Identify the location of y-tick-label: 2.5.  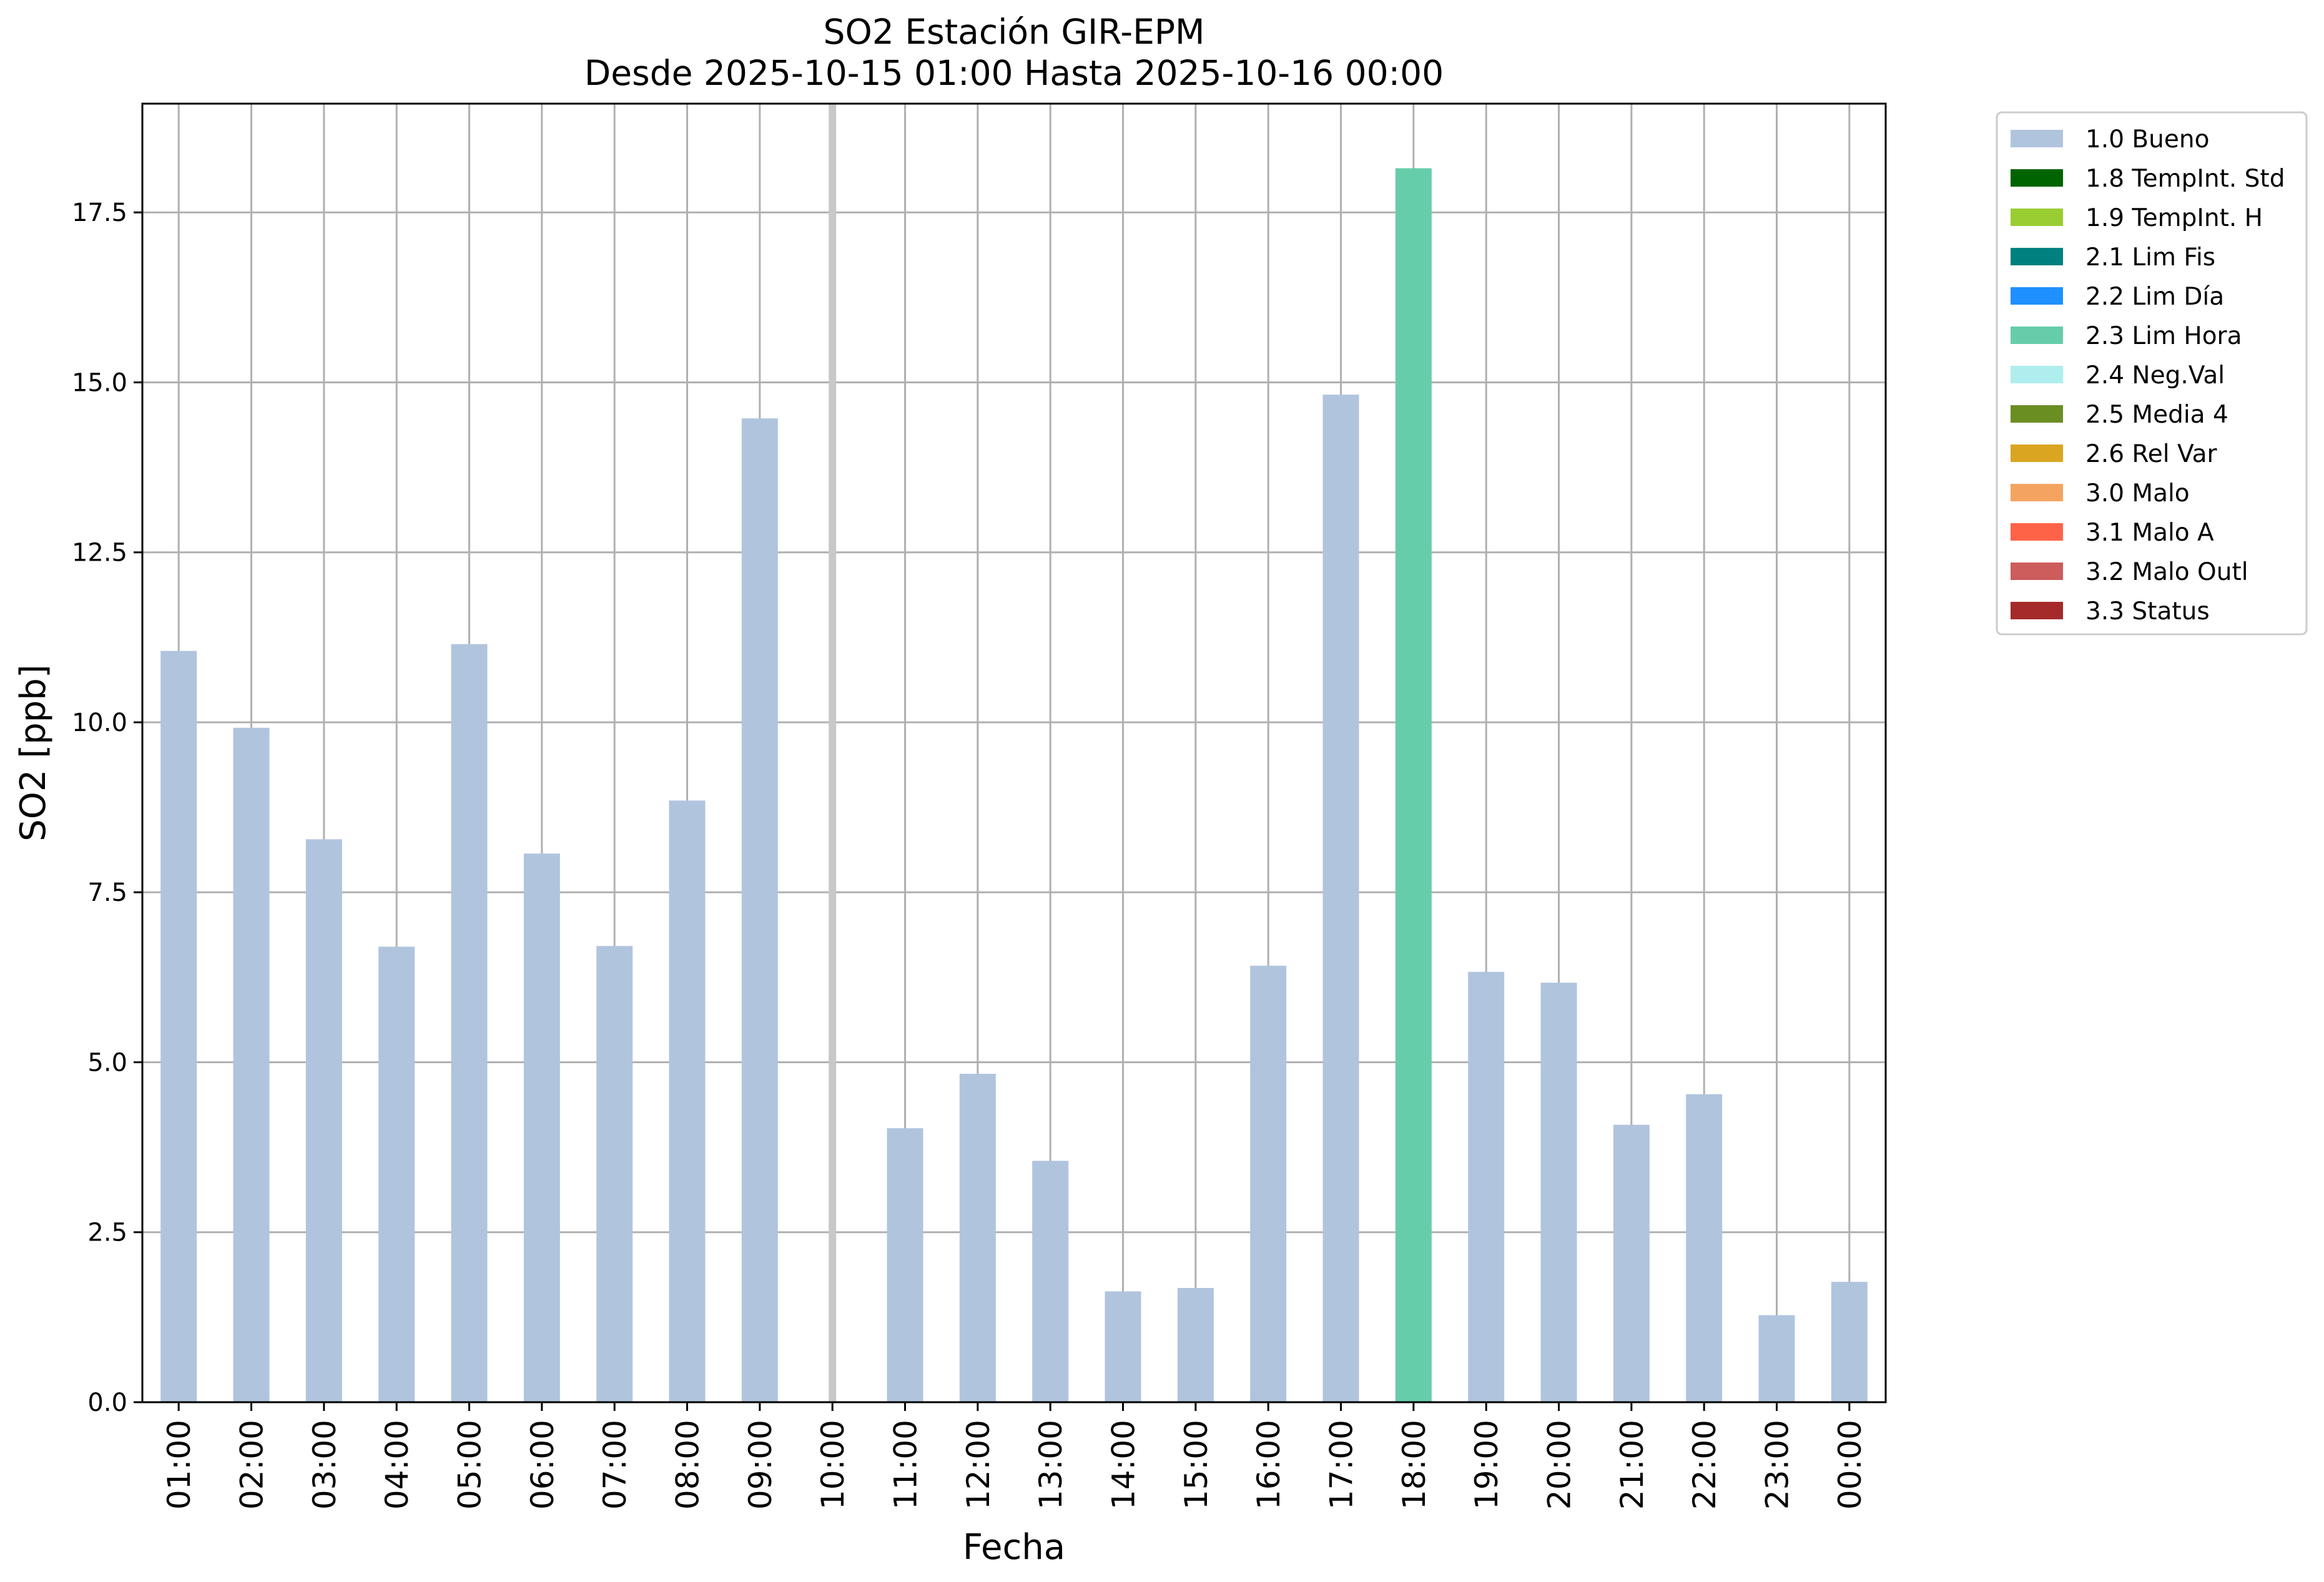
(107, 1233).